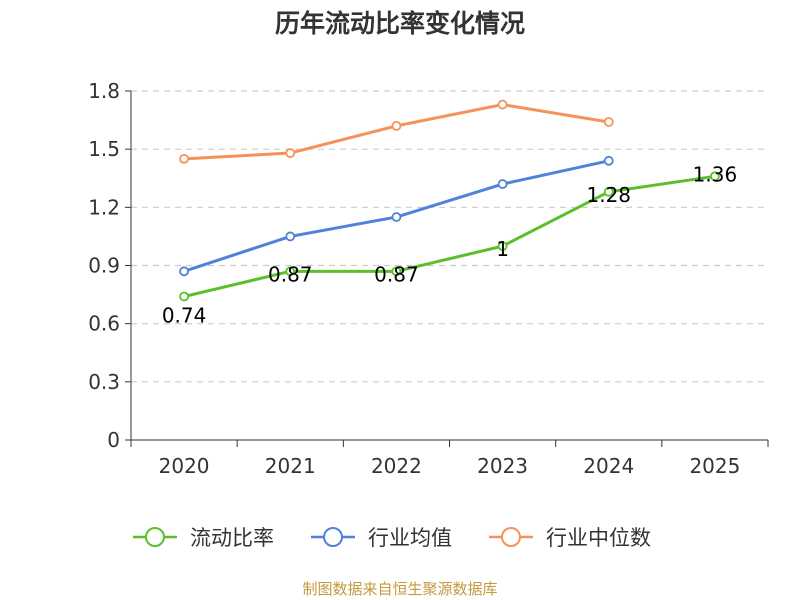 This screenshot has height=600, width=800. Describe the element at coordinates (608, 466) in the screenshot. I see `x-tick-label: 2024` at that location.